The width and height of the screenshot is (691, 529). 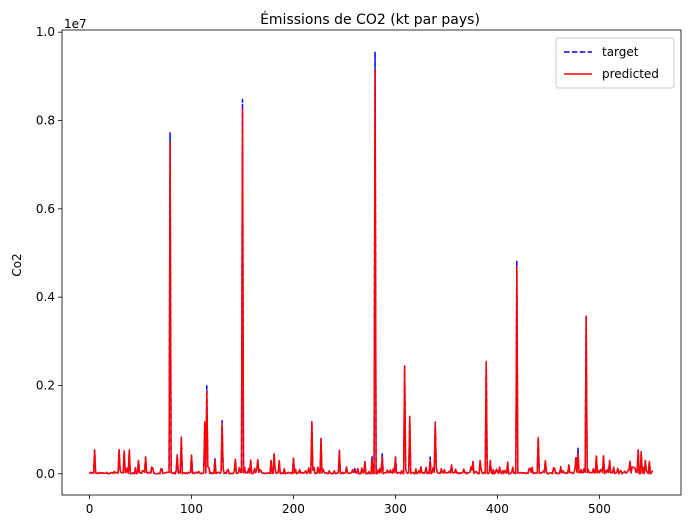 I want to click on legend-label-predicted: predicted, so click(x=630, y=74).